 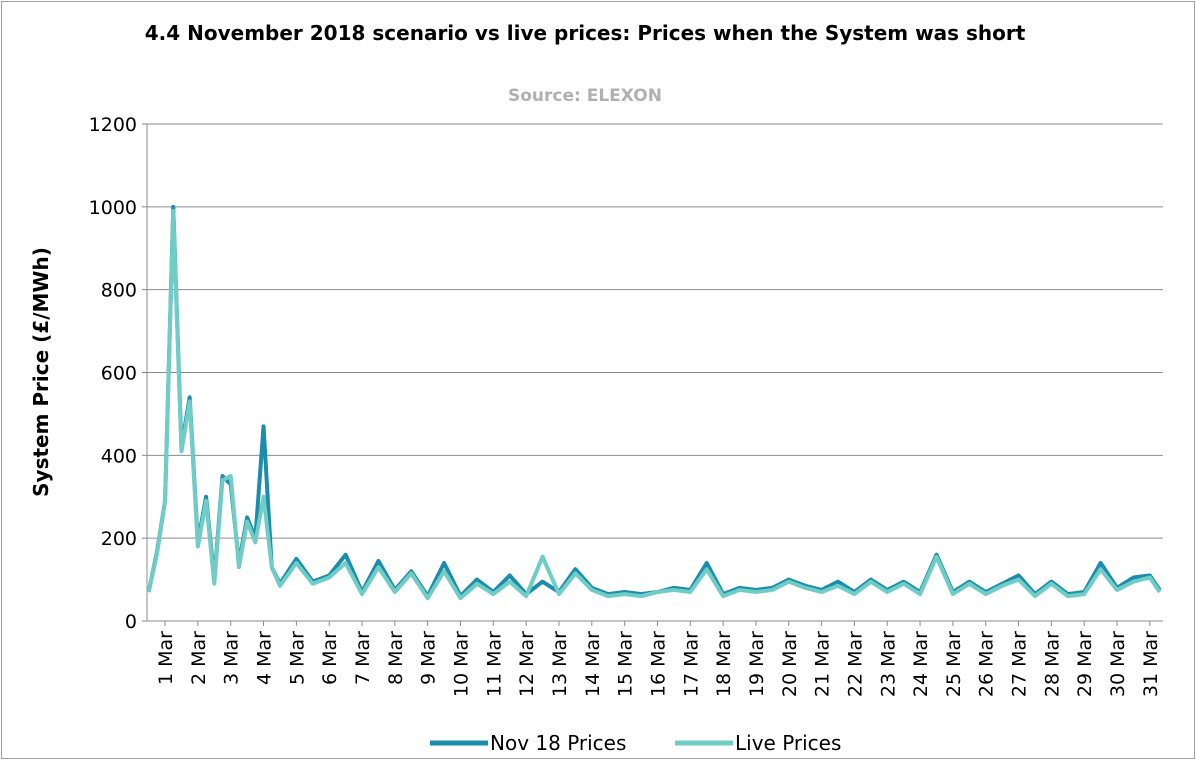 I want to click on x-tick-label: 23 Mar, so click(x=888, y=664).